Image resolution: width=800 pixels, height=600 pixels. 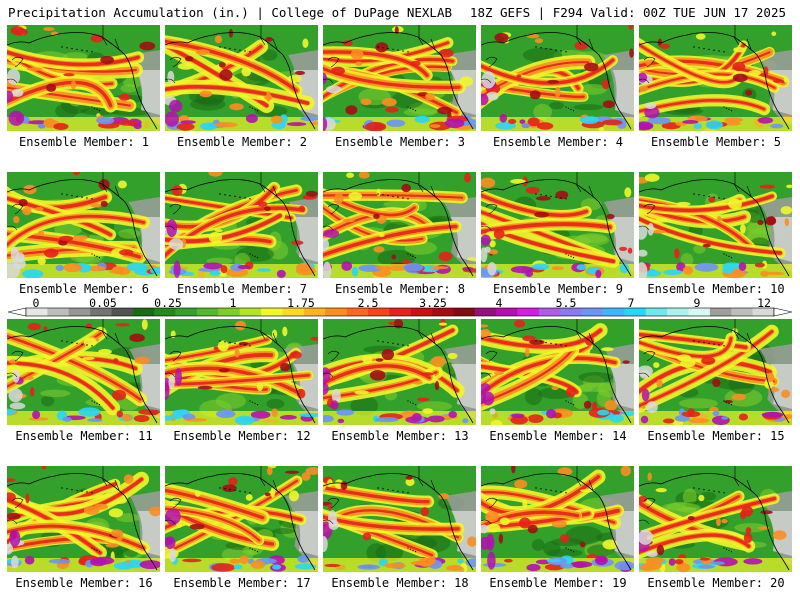 I want to click on colorbar-tick-label: 3.25, so click(x=433, y=303).